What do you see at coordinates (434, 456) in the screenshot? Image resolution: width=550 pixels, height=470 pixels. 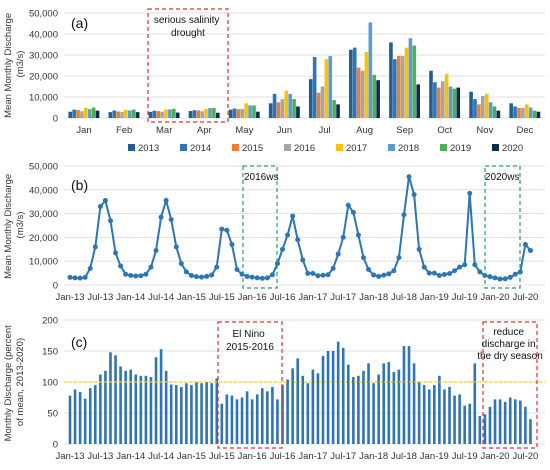 I see `panel-c-x-tick-label: Jan-19` at bounding box center [434, 456].